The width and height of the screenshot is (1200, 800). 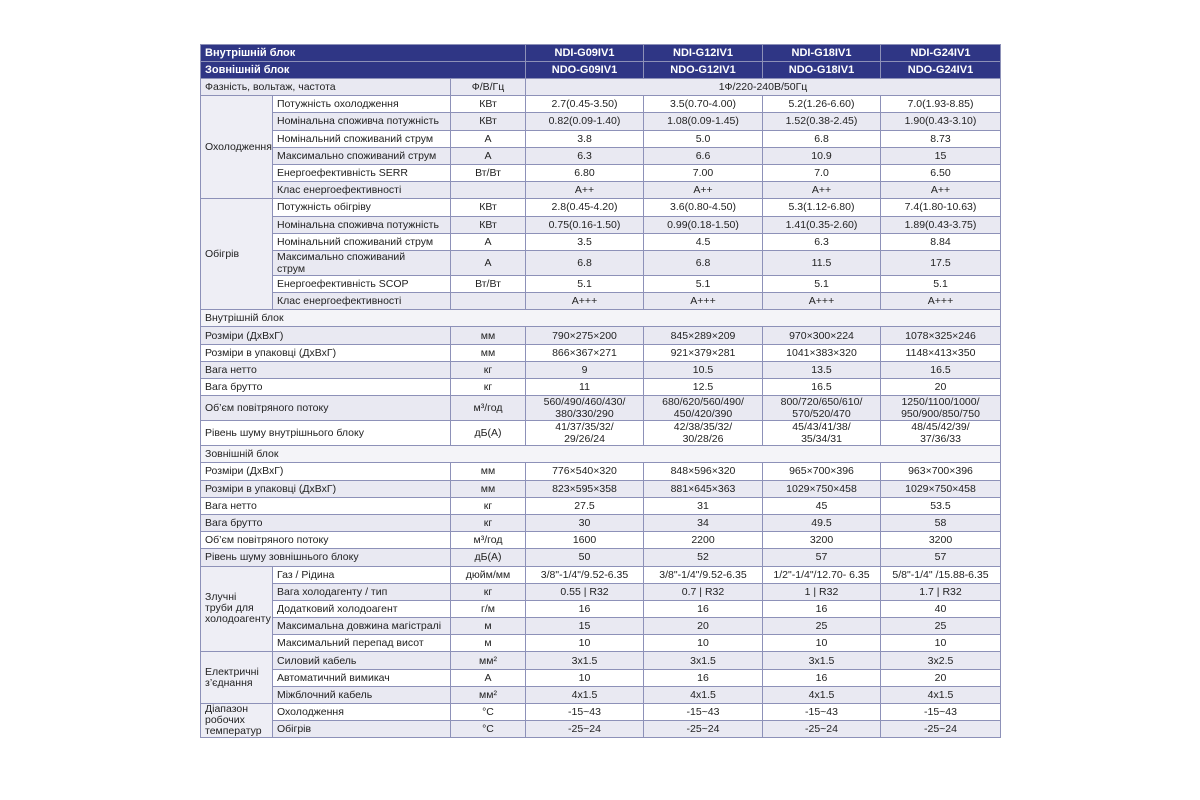 What do you see at coordinates (703, 471) in the screenshot?
I see `value: 848×596×320` at bounding box center [703, 471].